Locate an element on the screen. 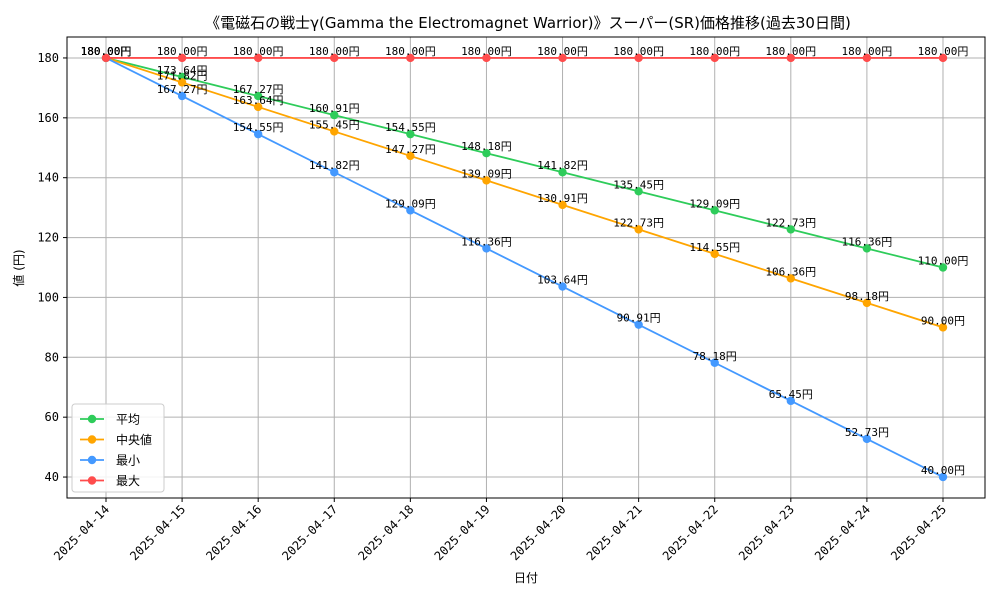 This screenshot has height=600, width=1000. x-axis-label: 日付 is located at coordinates (526, 578).